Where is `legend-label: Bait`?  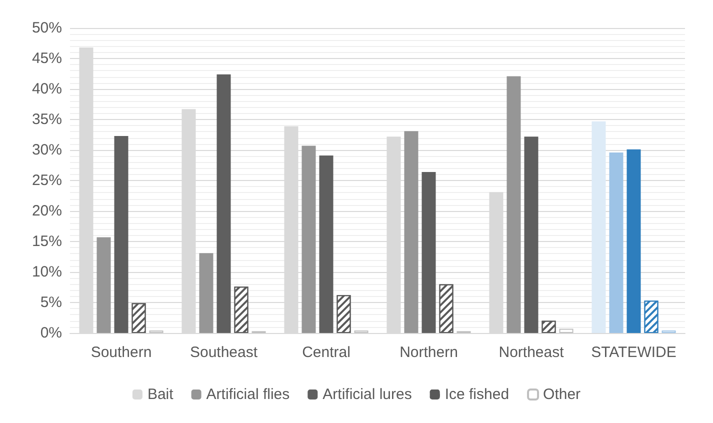 legend-label: Bait is located at coordinates (160, 394).